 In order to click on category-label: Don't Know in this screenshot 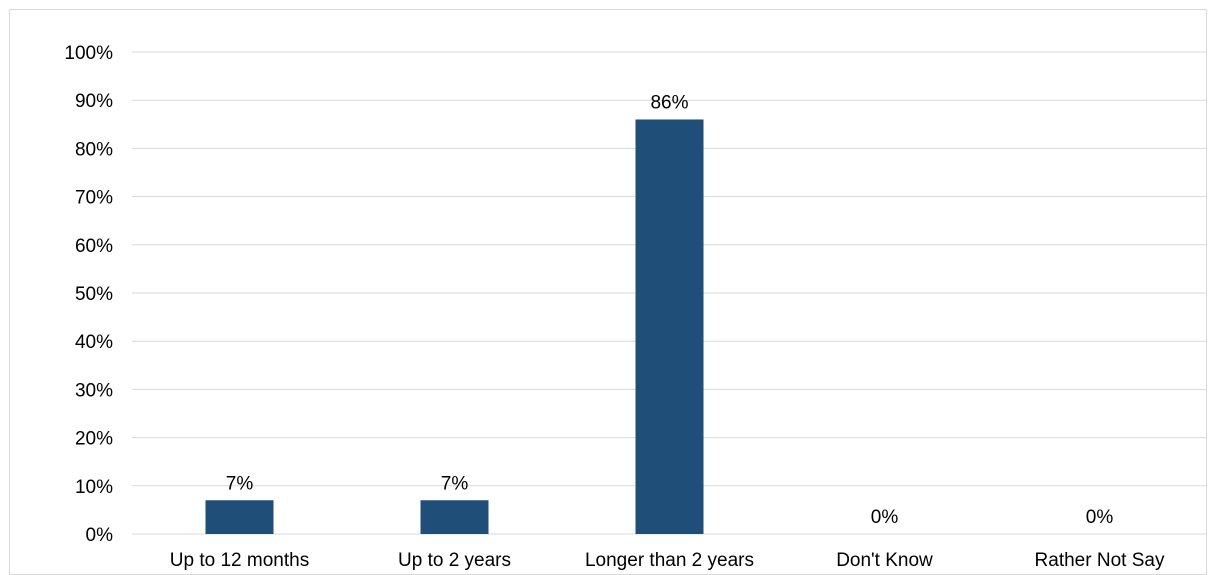, I will do `click(884, 560)`.